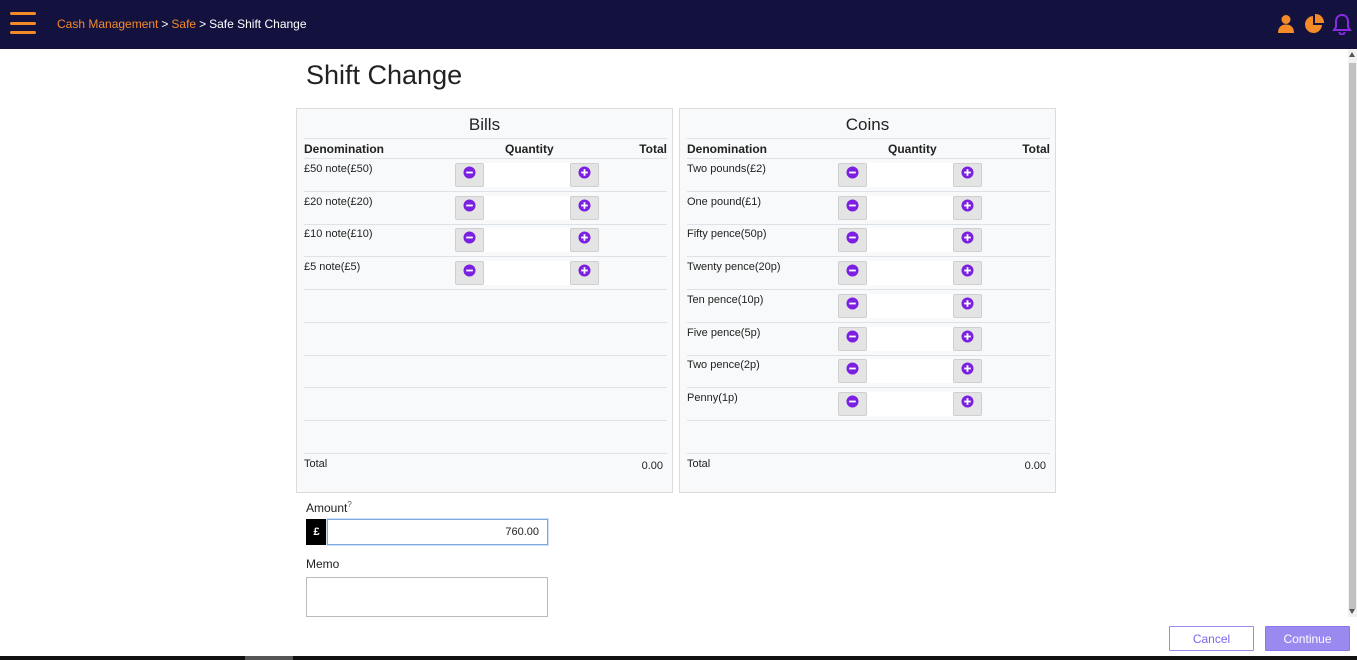 The image size is (1357, 660). What do you see at coordinates (338, 234) in the screenshot?
I see `denomination-label: £10 note(£10)` at bounding box center [338, 234].